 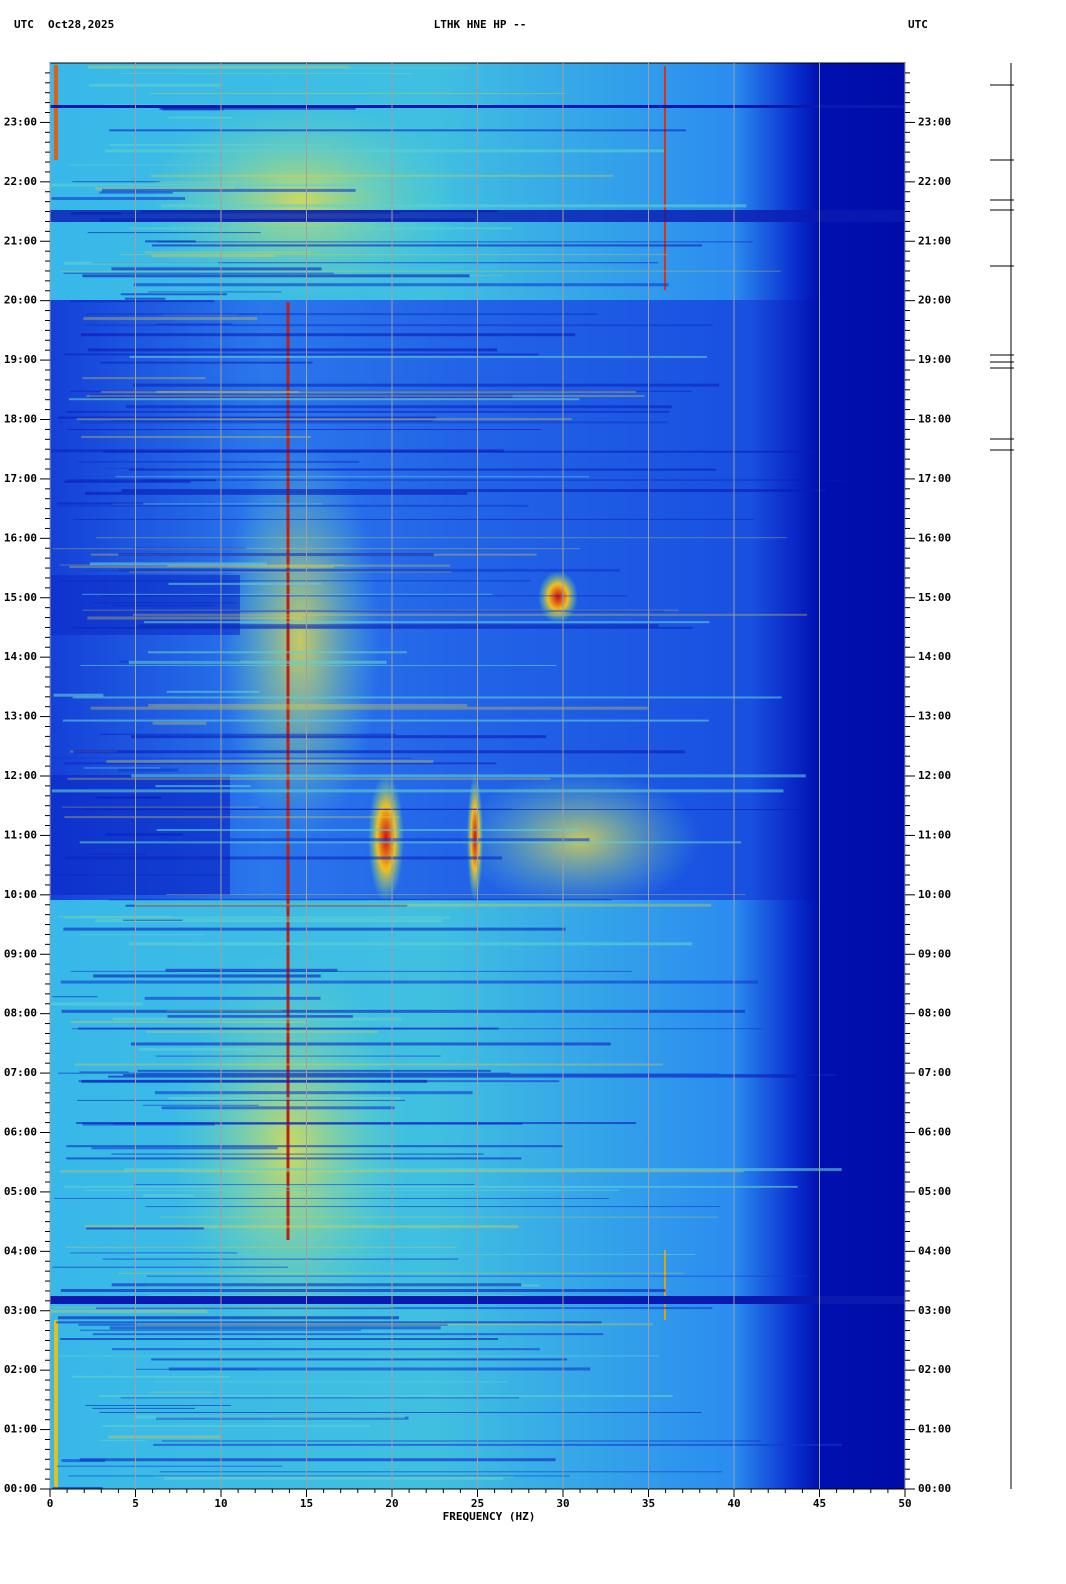 What do you see at coordinates (1002, 776) in the screenshot?
I see `event-strip` at bounding box center [1002, 776].